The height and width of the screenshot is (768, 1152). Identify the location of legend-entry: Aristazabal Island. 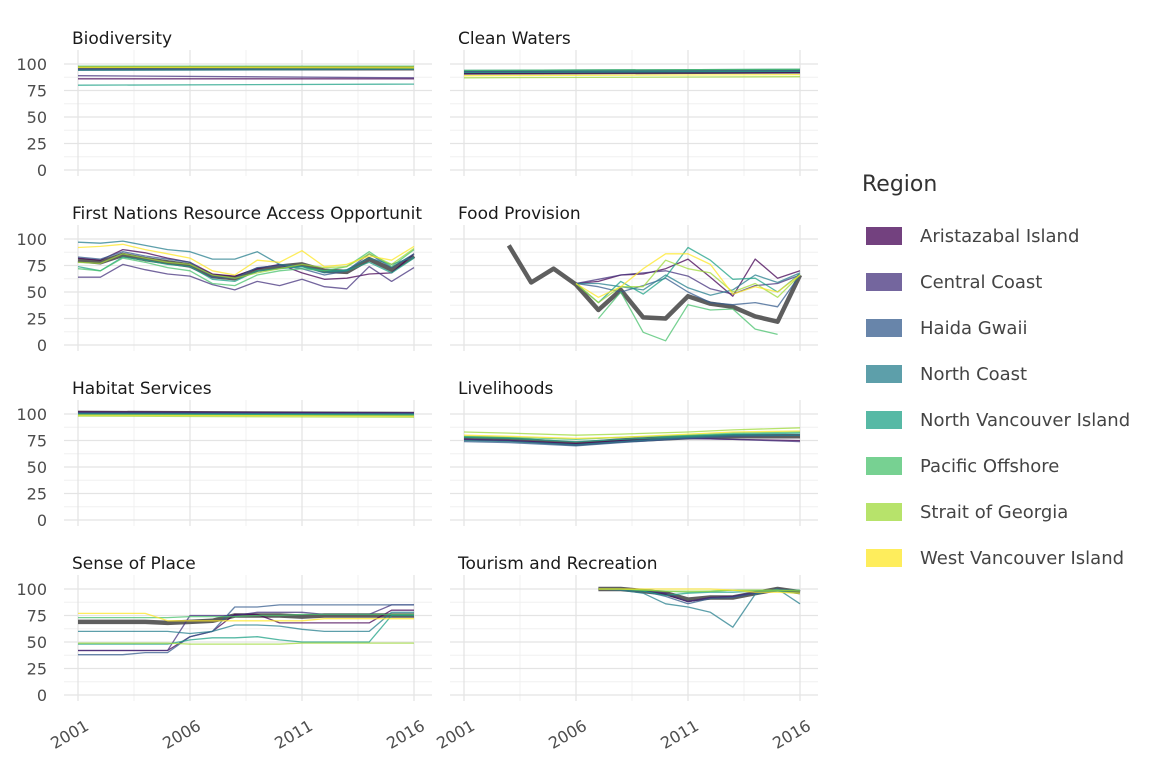
(1004, 236).